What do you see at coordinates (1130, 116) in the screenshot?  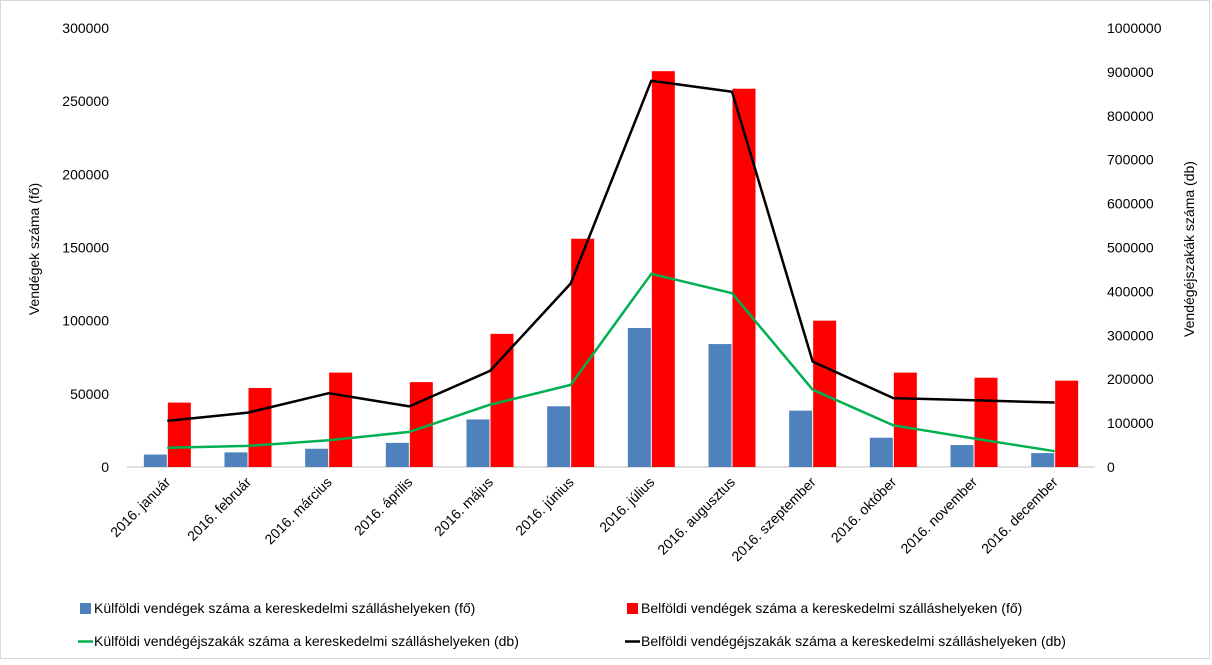 I see `right-tick-label: 800000` at bounding box center [1130, 116].